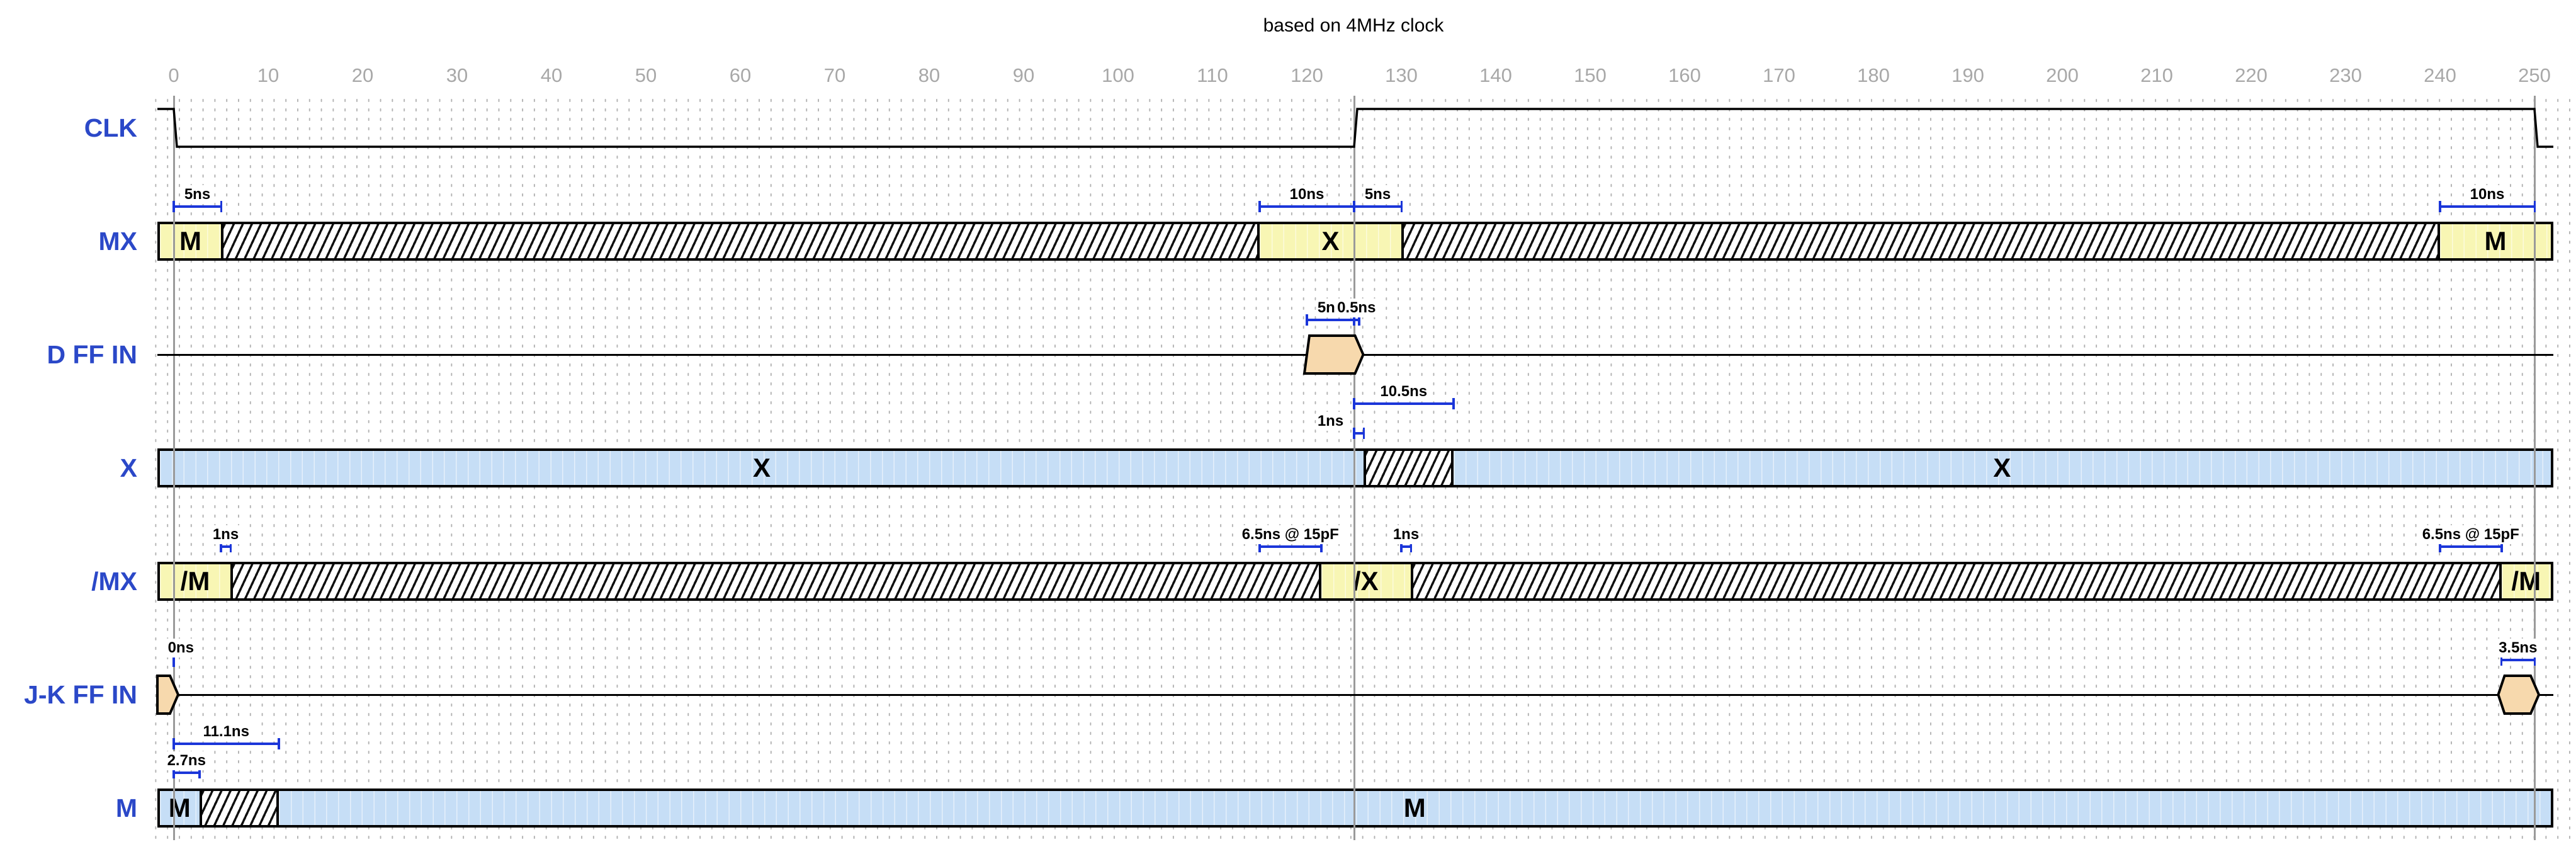  What do you see at coordinates (1353, 26) in the screenshot?
I see `diagram-title: based on 4MHz clock` at bounding box center [1353, 26].